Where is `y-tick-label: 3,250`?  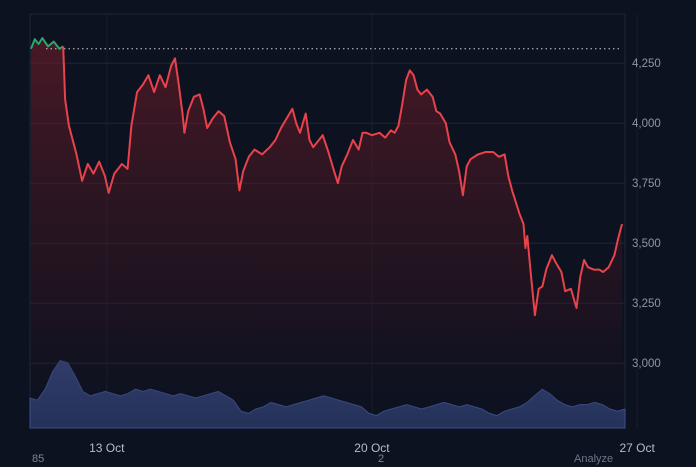
y-tick-label: 3,250 is located at coordinates (646, 304).